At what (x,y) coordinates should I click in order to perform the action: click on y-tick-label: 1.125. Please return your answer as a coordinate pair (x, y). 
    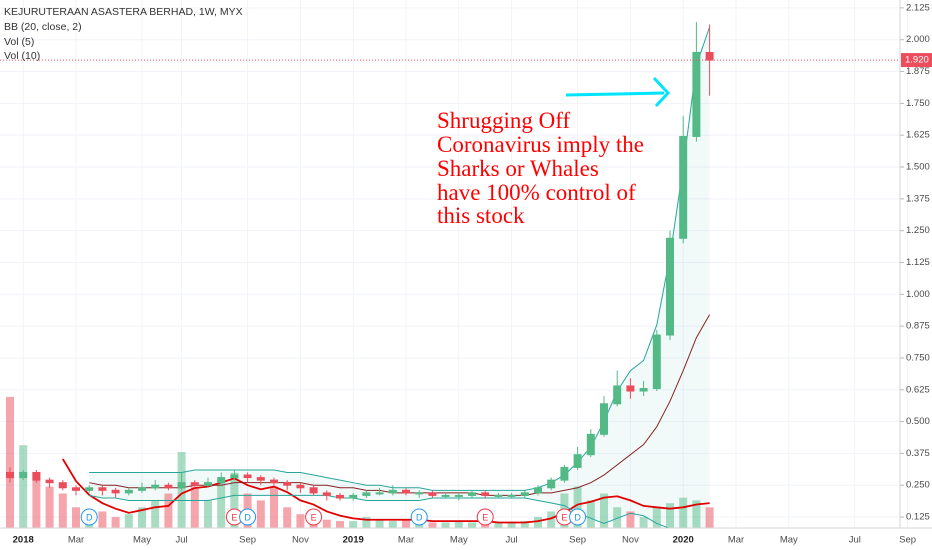
    Looking at the image, I should click on (918, 262).